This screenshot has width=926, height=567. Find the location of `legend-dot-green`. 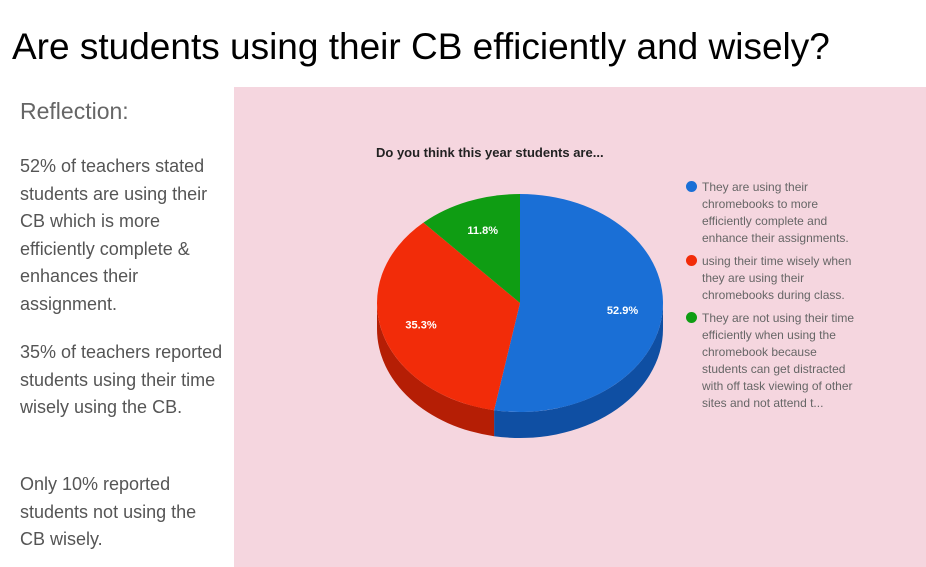

legend-dot-green is located at coordinates (691, 317).